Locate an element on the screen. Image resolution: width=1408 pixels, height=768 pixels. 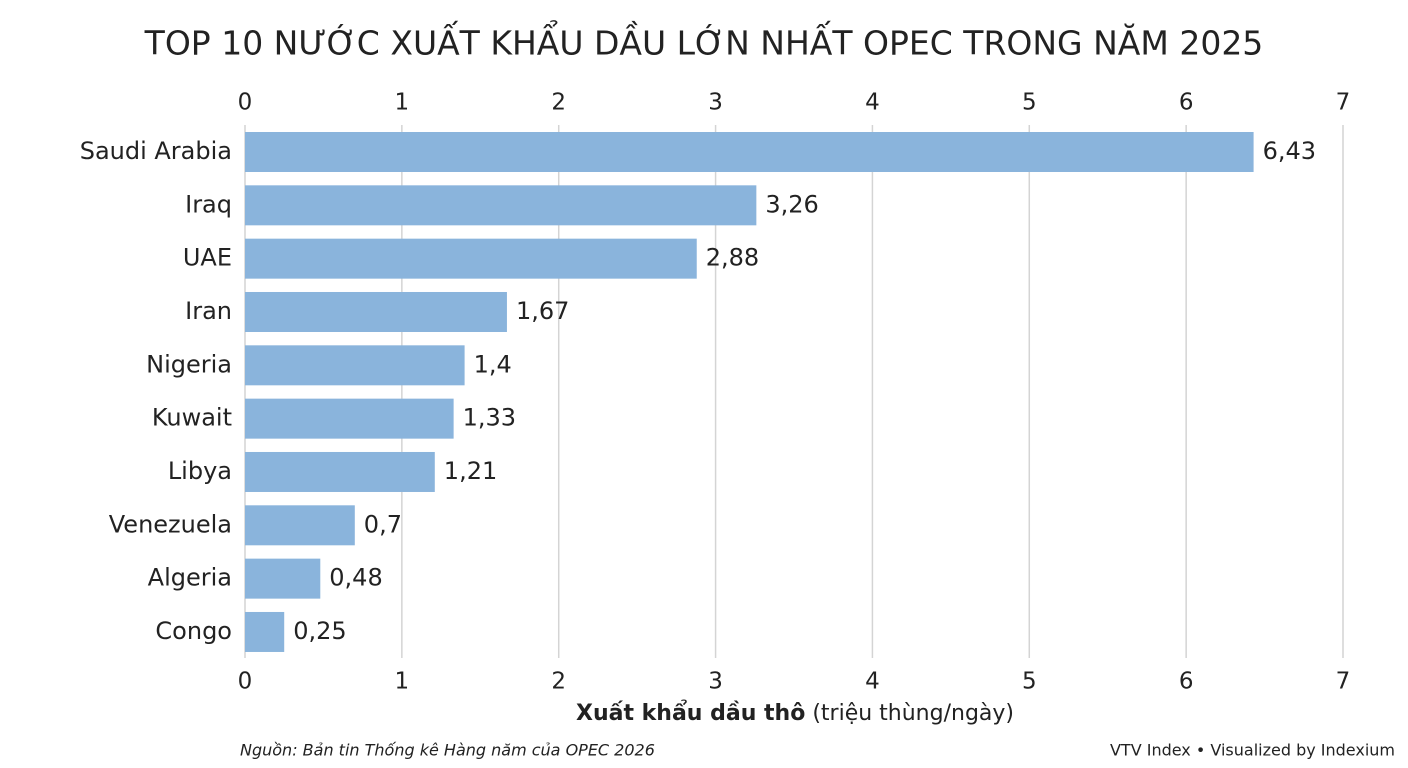
x-axis-unit: (triệu thùng/ngày) is located at coordinates (913, 713).